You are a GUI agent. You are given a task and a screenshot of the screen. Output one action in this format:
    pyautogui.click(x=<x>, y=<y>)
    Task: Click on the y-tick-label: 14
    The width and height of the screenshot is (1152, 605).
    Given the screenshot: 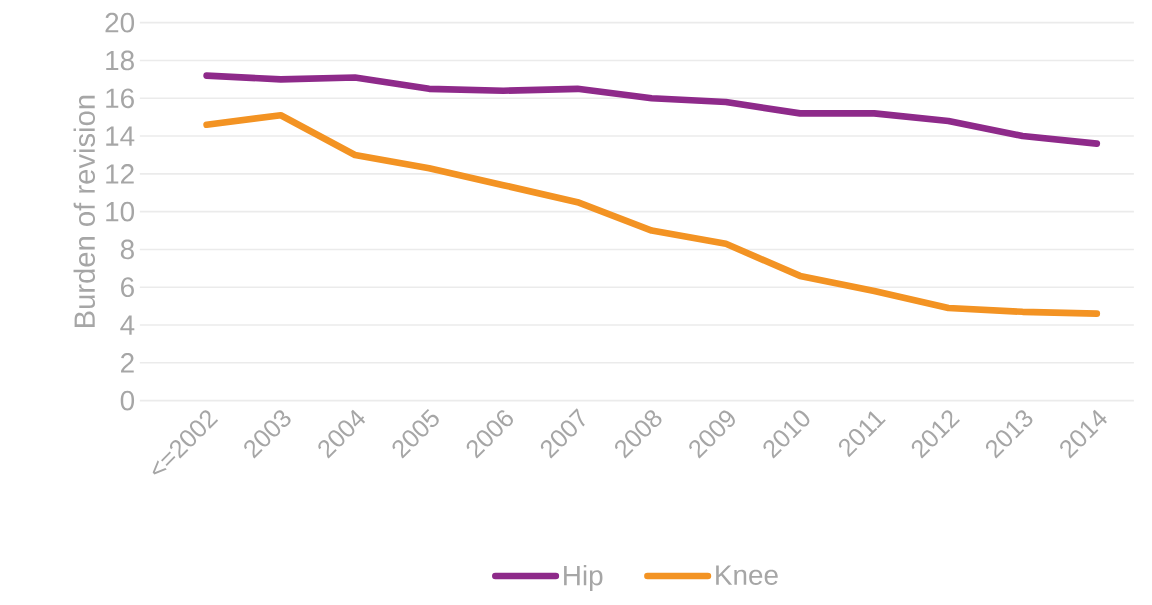 What is the action you would take?
    pyautogui.click(x=120, y=136)
    